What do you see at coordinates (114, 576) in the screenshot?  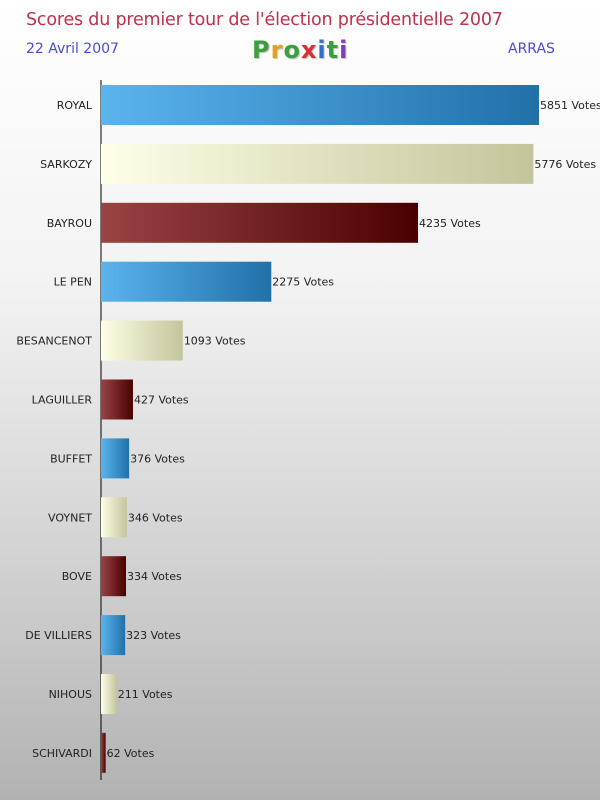 I see `bar-bove` at bounding box center [114, 576].